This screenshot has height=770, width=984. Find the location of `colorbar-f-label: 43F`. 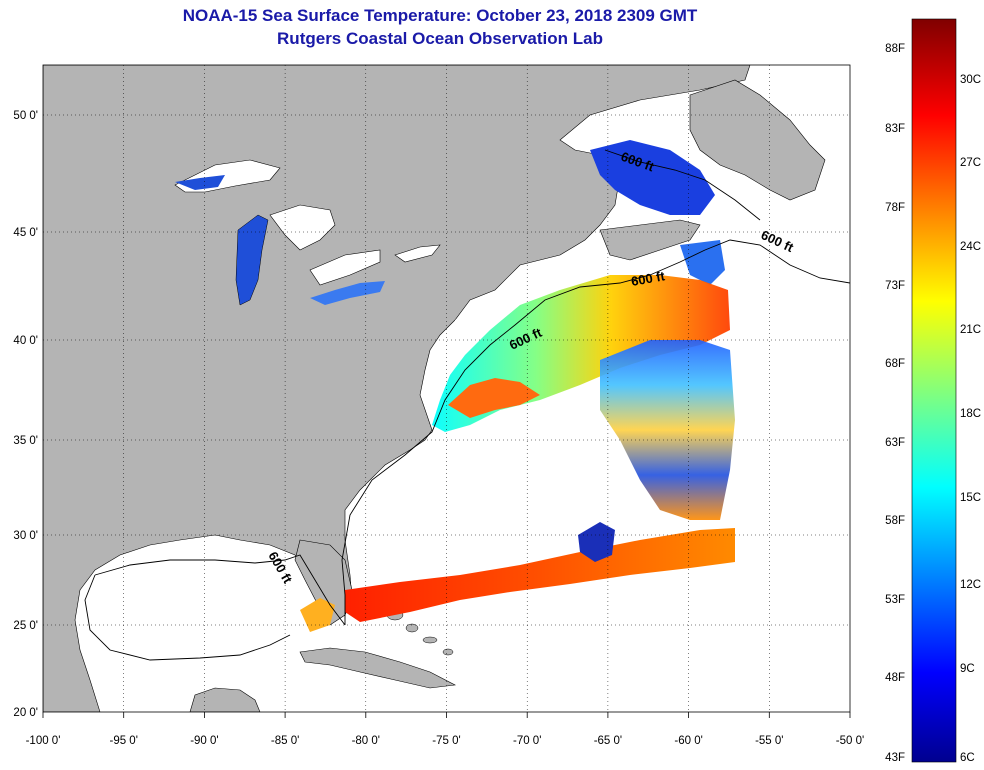

colorbar-f-label: 43F is located at coordinates (895, 758).